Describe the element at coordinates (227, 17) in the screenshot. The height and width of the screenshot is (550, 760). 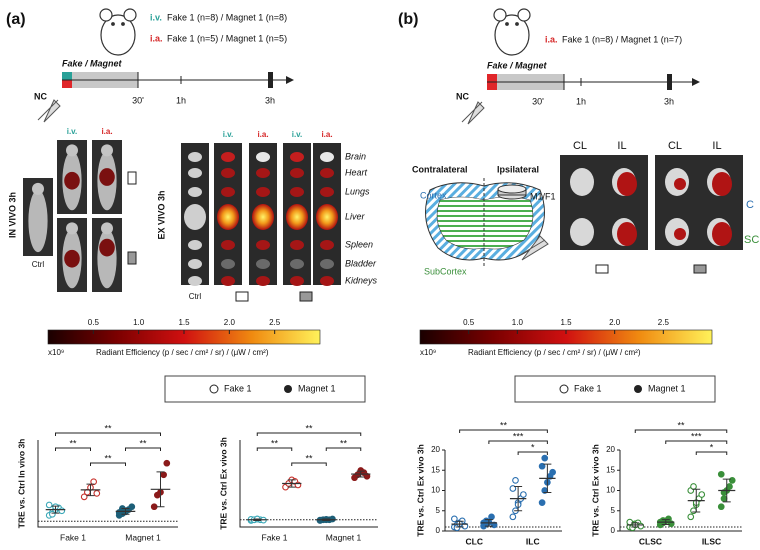
I see `group-text: Fake 1 (n=8) / Magnet 1 (n=8)` at that location.